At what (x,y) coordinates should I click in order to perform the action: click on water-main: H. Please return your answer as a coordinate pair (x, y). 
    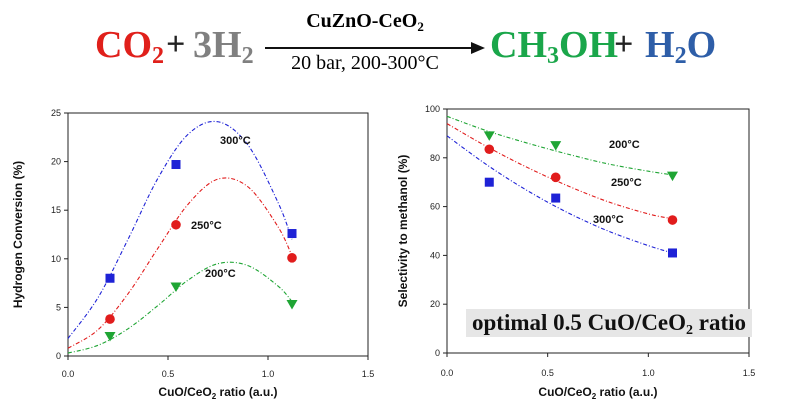
    Looking at the image, I should click on (660, 45).